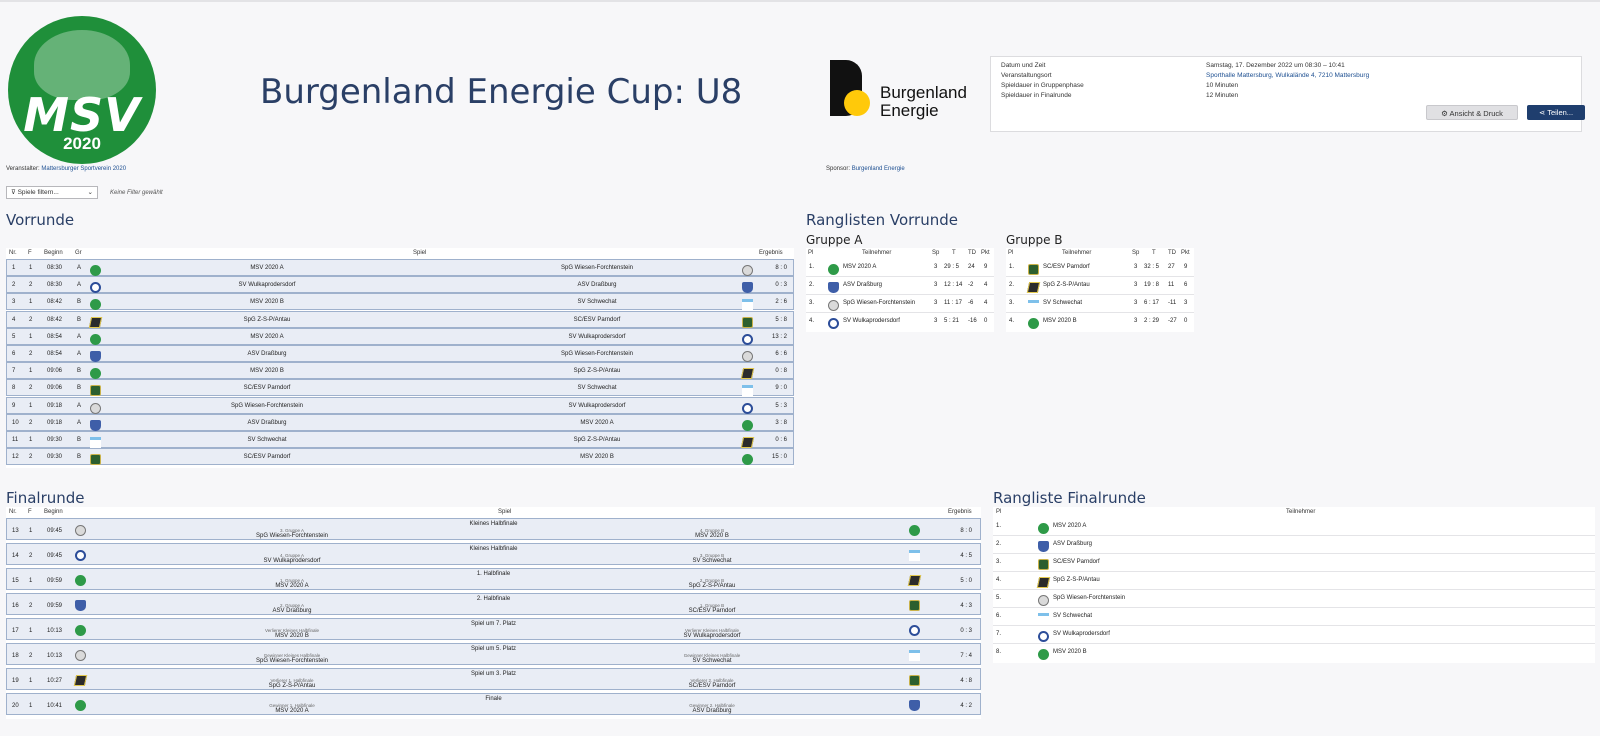 Image resolution: width=1600 pixels, height=736 pixels. What do you see at coordinates (400, 422) in the screenshot?
I see `match-row: 10 2 09:18 A ASV Draßburg MSV 2020 A 3 : 8` at bounding box center [400, 422].